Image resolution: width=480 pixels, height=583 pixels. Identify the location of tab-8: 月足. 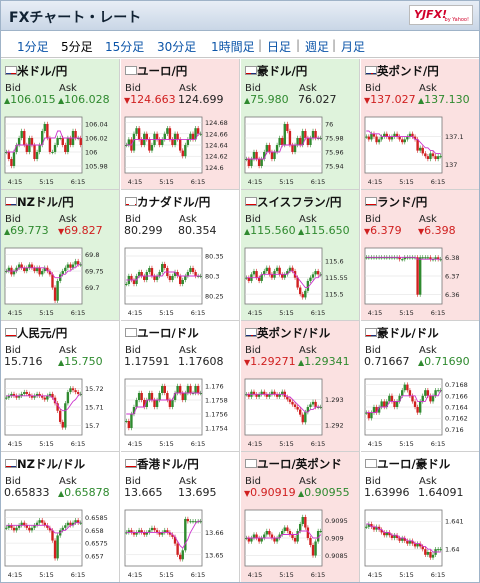
(353, 47).